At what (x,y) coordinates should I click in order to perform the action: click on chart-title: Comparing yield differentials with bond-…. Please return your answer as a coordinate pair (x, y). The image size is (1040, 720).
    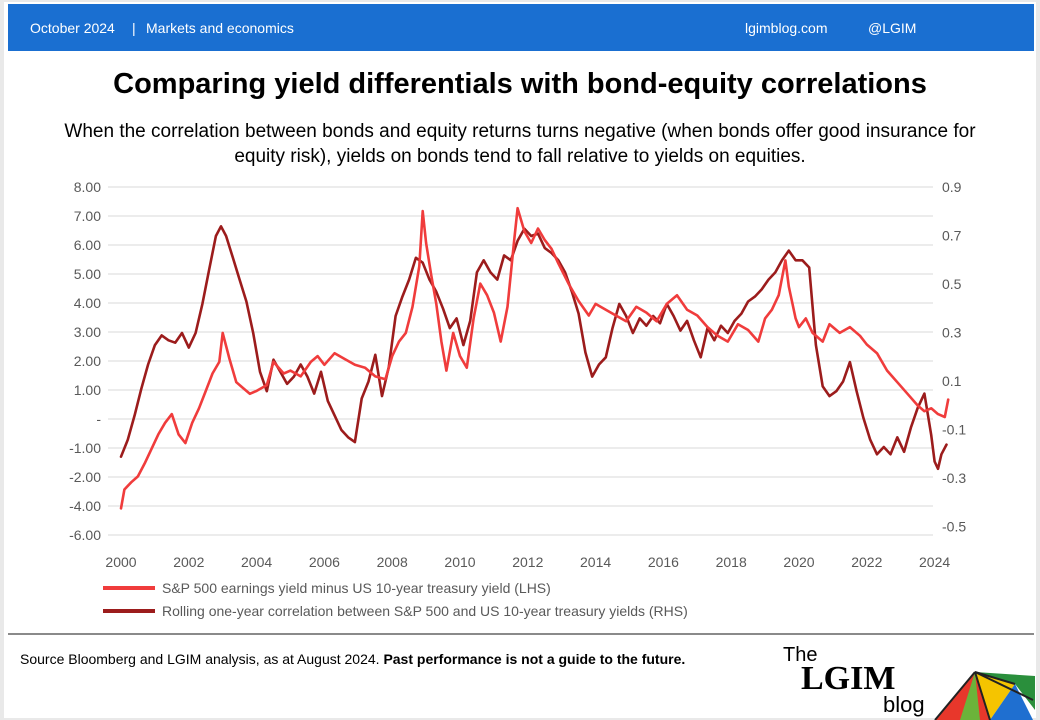
    Looking at the image, I should click on (520, 84).